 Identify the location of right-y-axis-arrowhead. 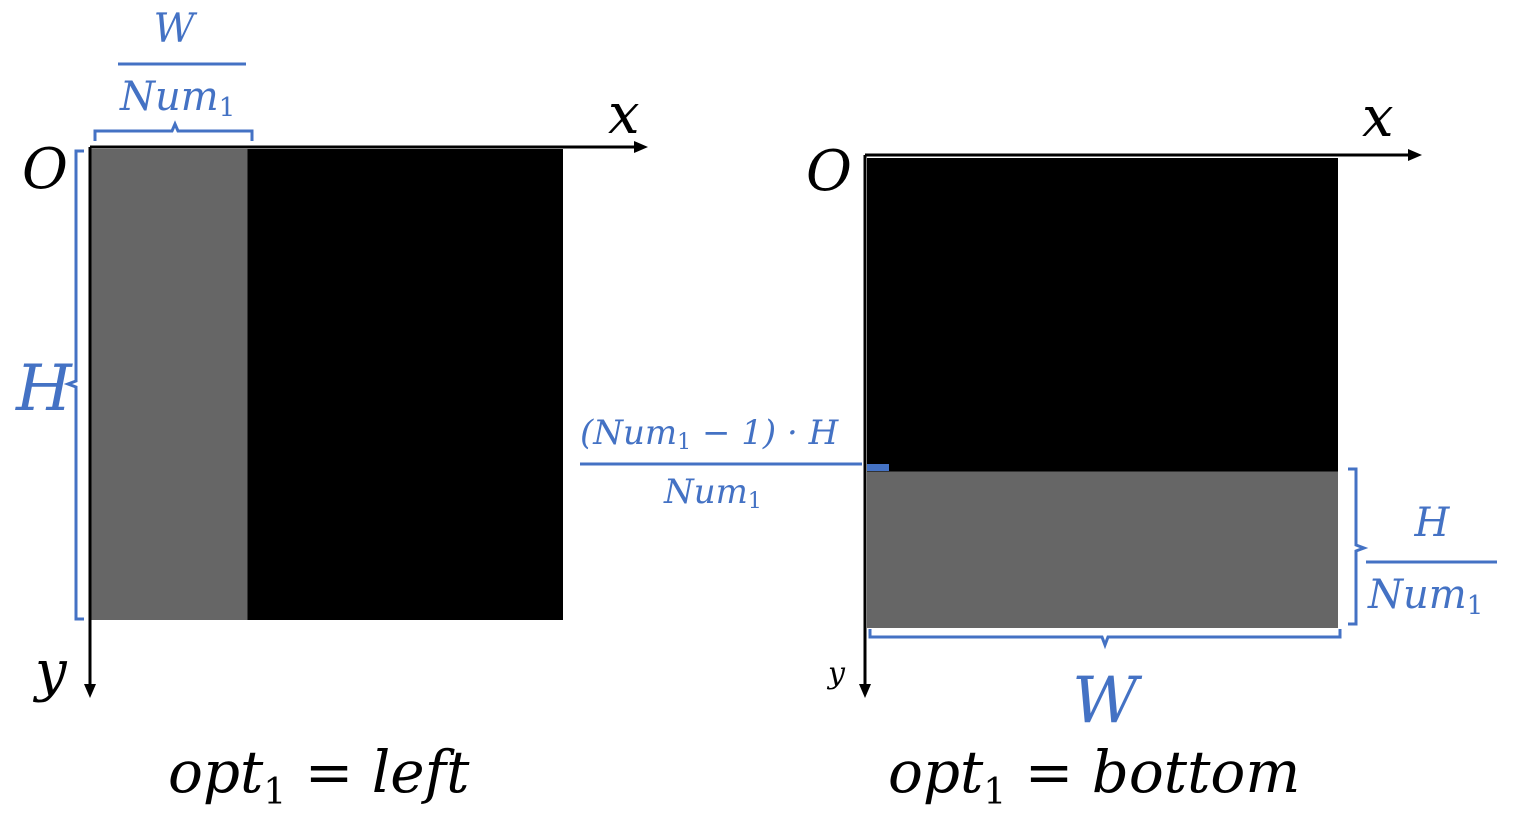
(865, 691).